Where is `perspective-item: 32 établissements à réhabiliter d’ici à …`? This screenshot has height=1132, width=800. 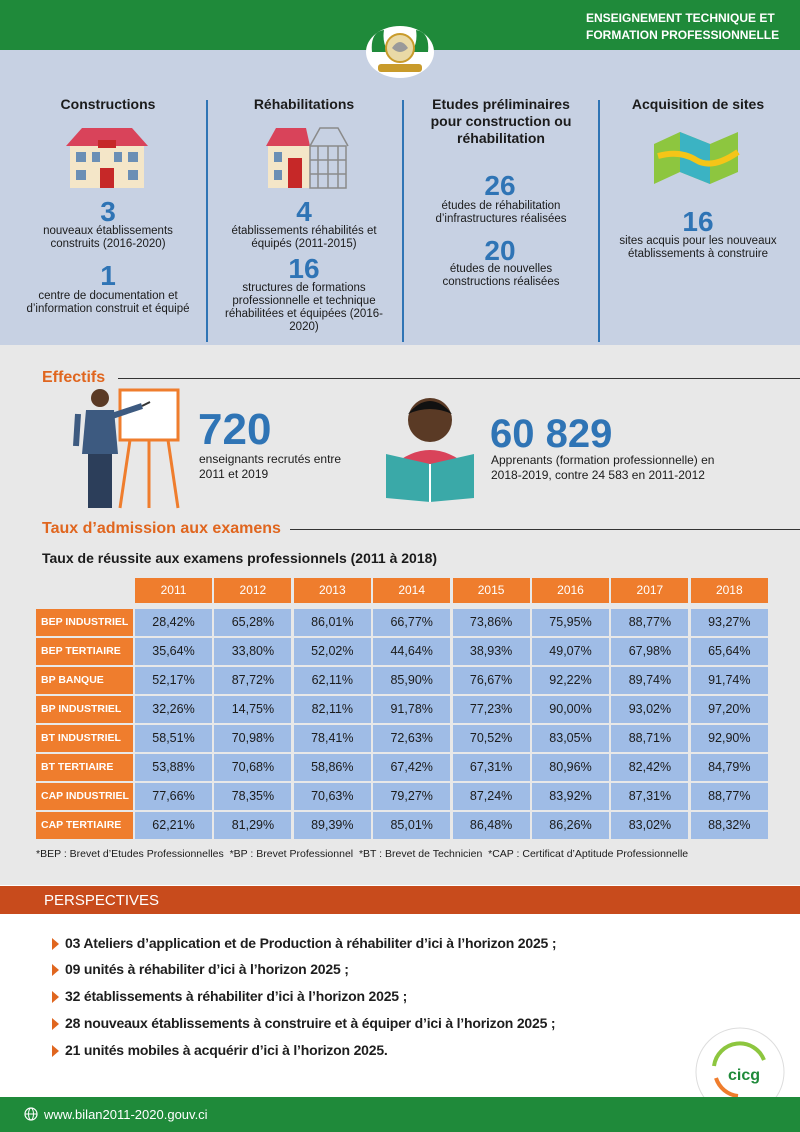 perspective-item: 32 établissements à réhabiliter d’ici à … is located at coordinates (236, 996).